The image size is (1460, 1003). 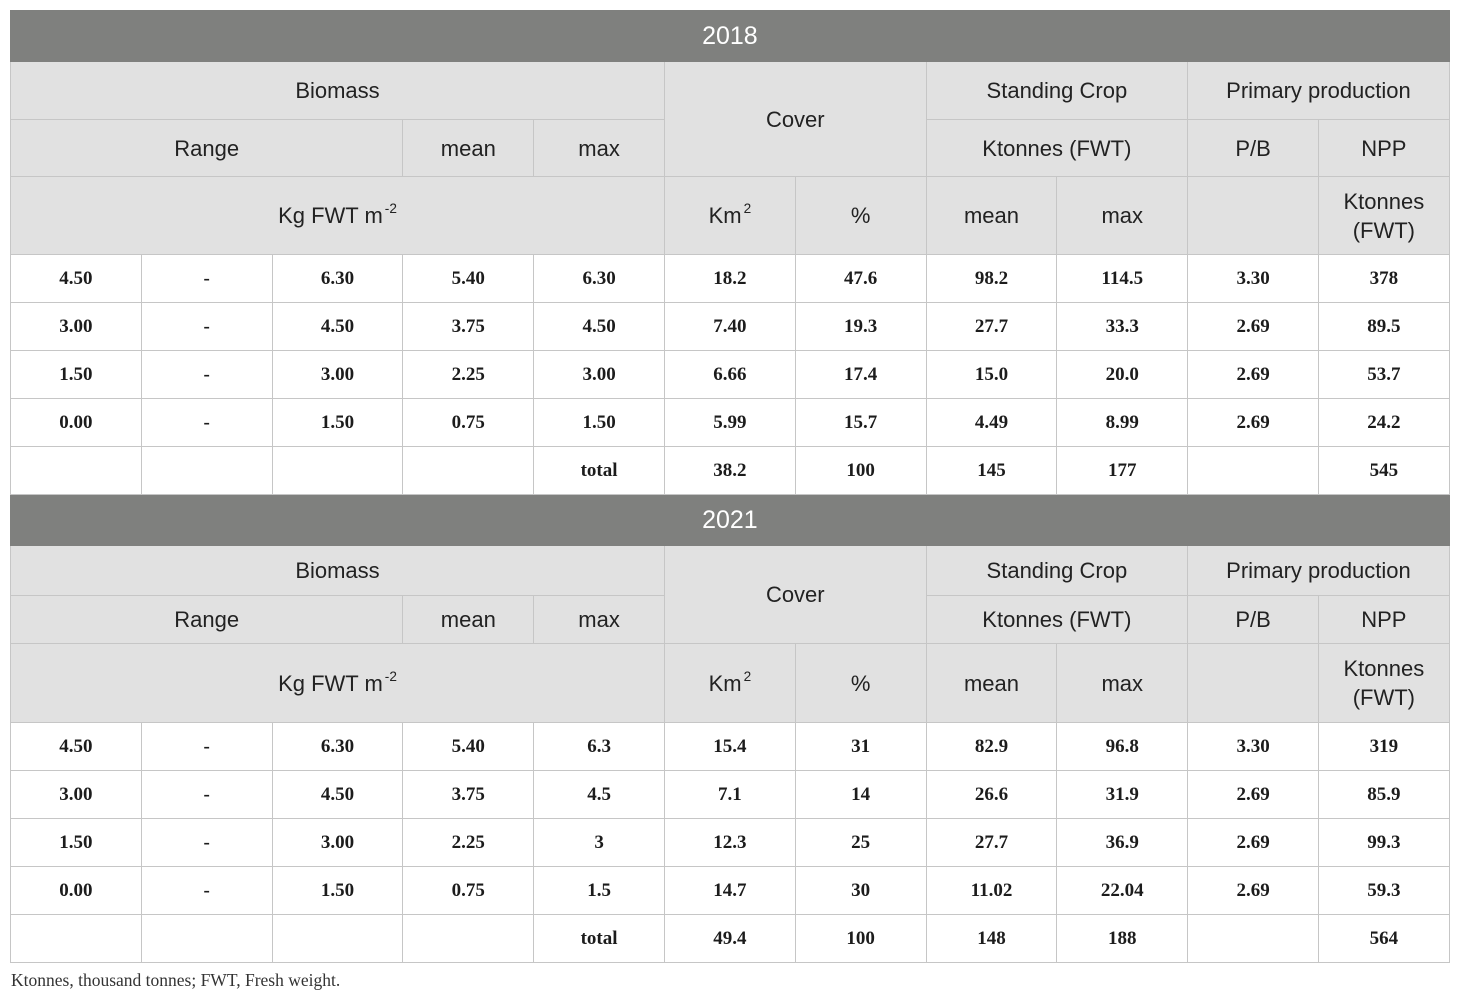 What do you see at coordinates (1383, 374) in the screenshot?
I see `npp-cell: 53.7` at bounding box center [1383, 374].